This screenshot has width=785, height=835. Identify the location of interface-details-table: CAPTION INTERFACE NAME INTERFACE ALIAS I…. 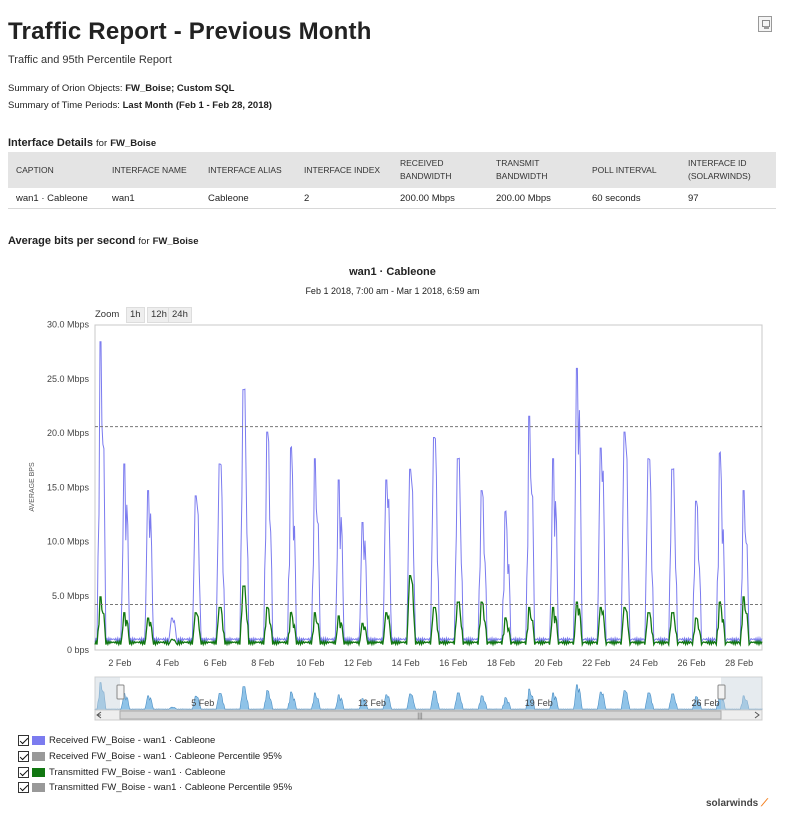
(392, 180).